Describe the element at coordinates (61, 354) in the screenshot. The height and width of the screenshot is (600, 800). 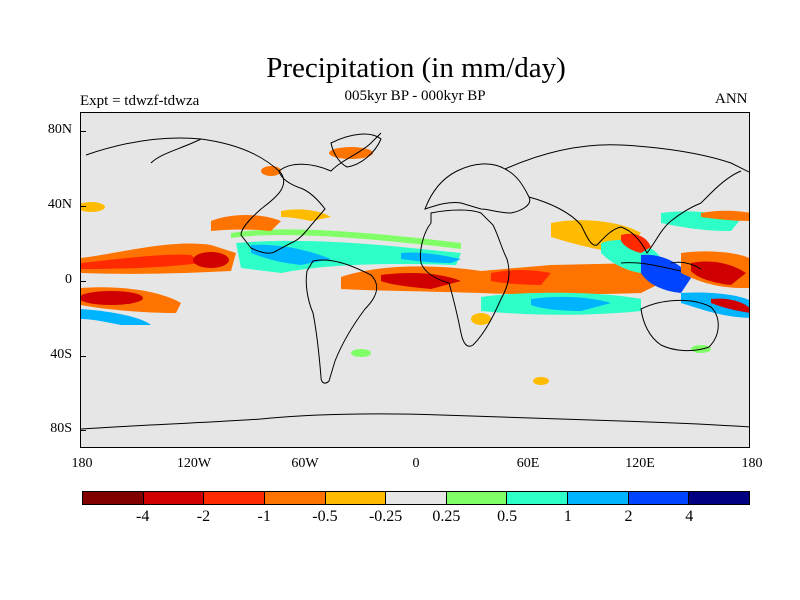
I see `y-axis-label: 40S` at that location.